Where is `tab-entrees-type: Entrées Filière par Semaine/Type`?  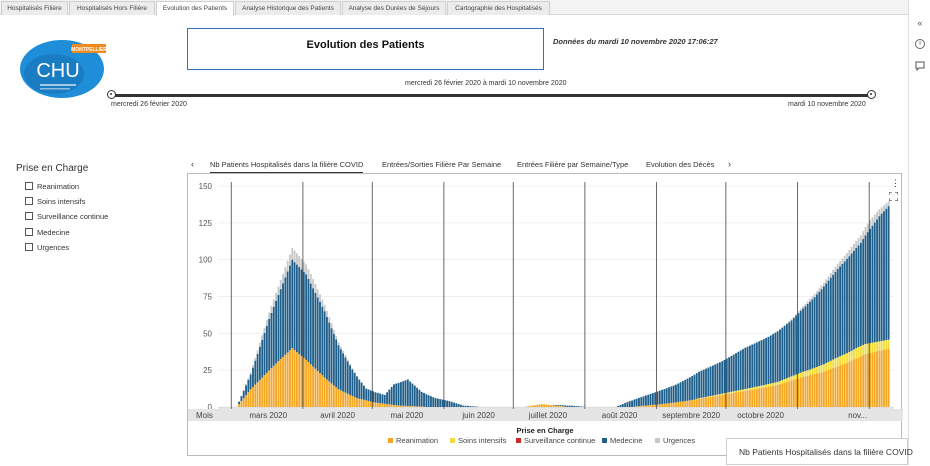
tab-entrees-type: Entrées Filière par Semaine/Type is located at coordinates (572, 164).